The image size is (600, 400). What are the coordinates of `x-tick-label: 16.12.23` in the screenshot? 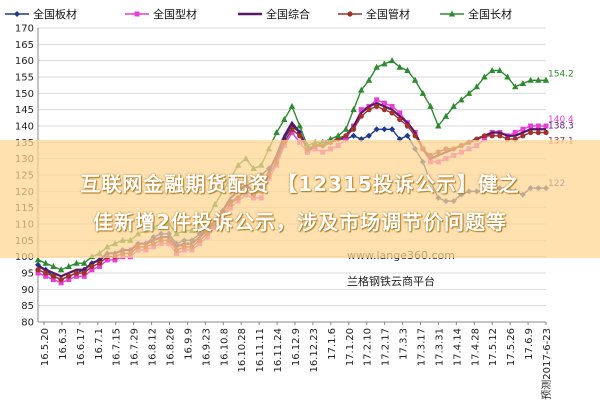 It's located at (314, 350).